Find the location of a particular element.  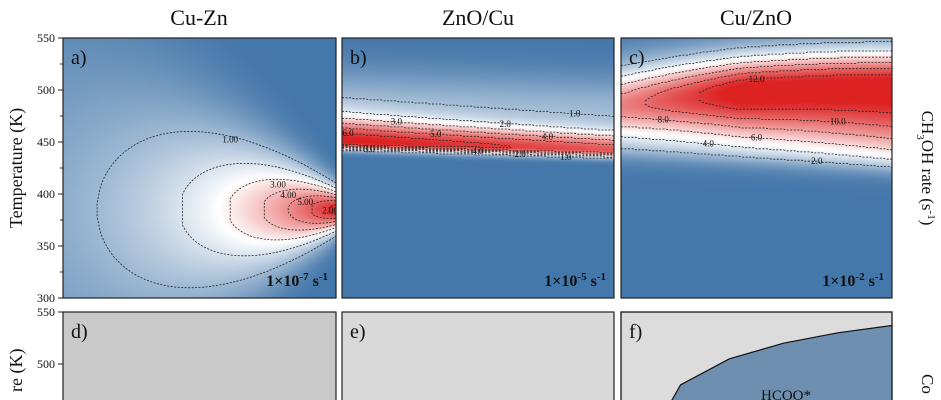

panel-d-background is located at coordinates (199, 355).